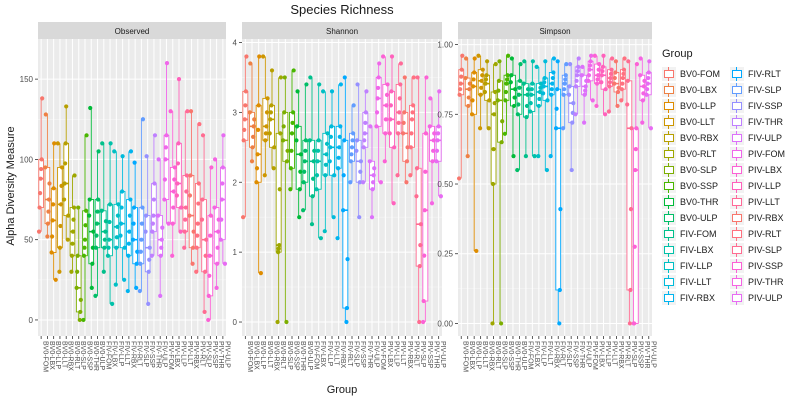 This screenshot has width=800, height=400. What do you see at coordinates (695, 298) in the screenshot?
I see `legend-item-fiv-rbx: FIV-RBX` at bounding box center [695, 298].